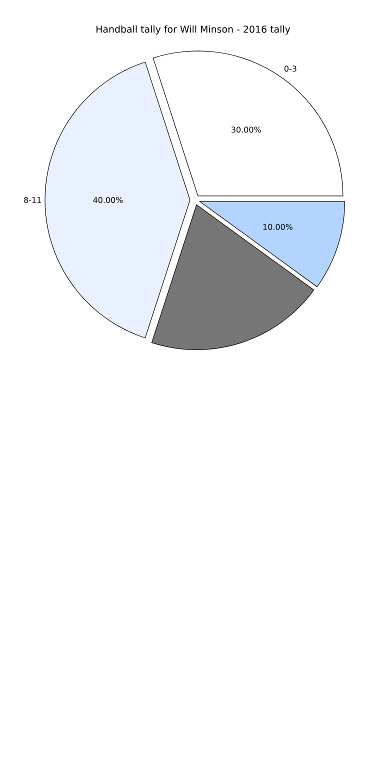 This screenshot has height=780, width=390. What do you see at coordinates (193, 30) in the screenshot?
I see `chart-title: Handball tally for Will Minson - 2016 tally` at bounding box center [193, 30].